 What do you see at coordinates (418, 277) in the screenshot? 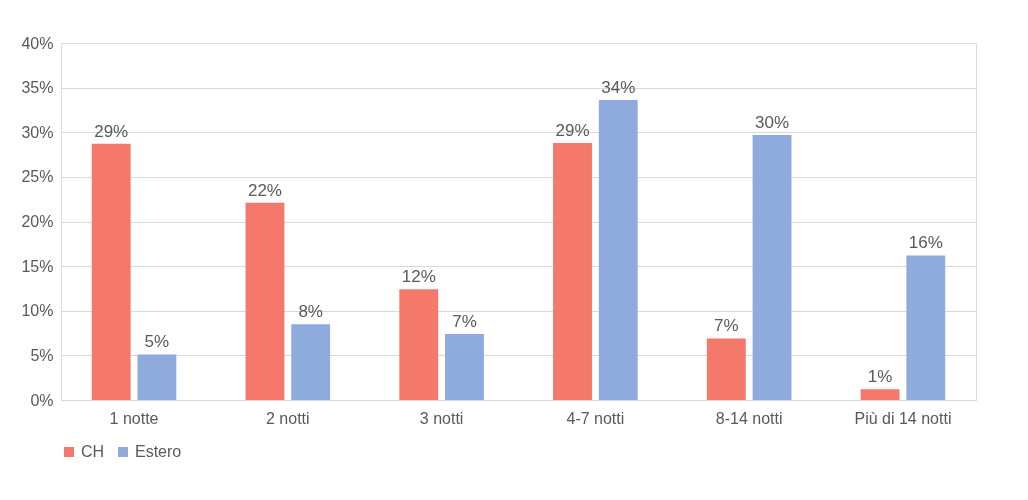
I see `data-label: 12%` at bounding box center [418, 277].